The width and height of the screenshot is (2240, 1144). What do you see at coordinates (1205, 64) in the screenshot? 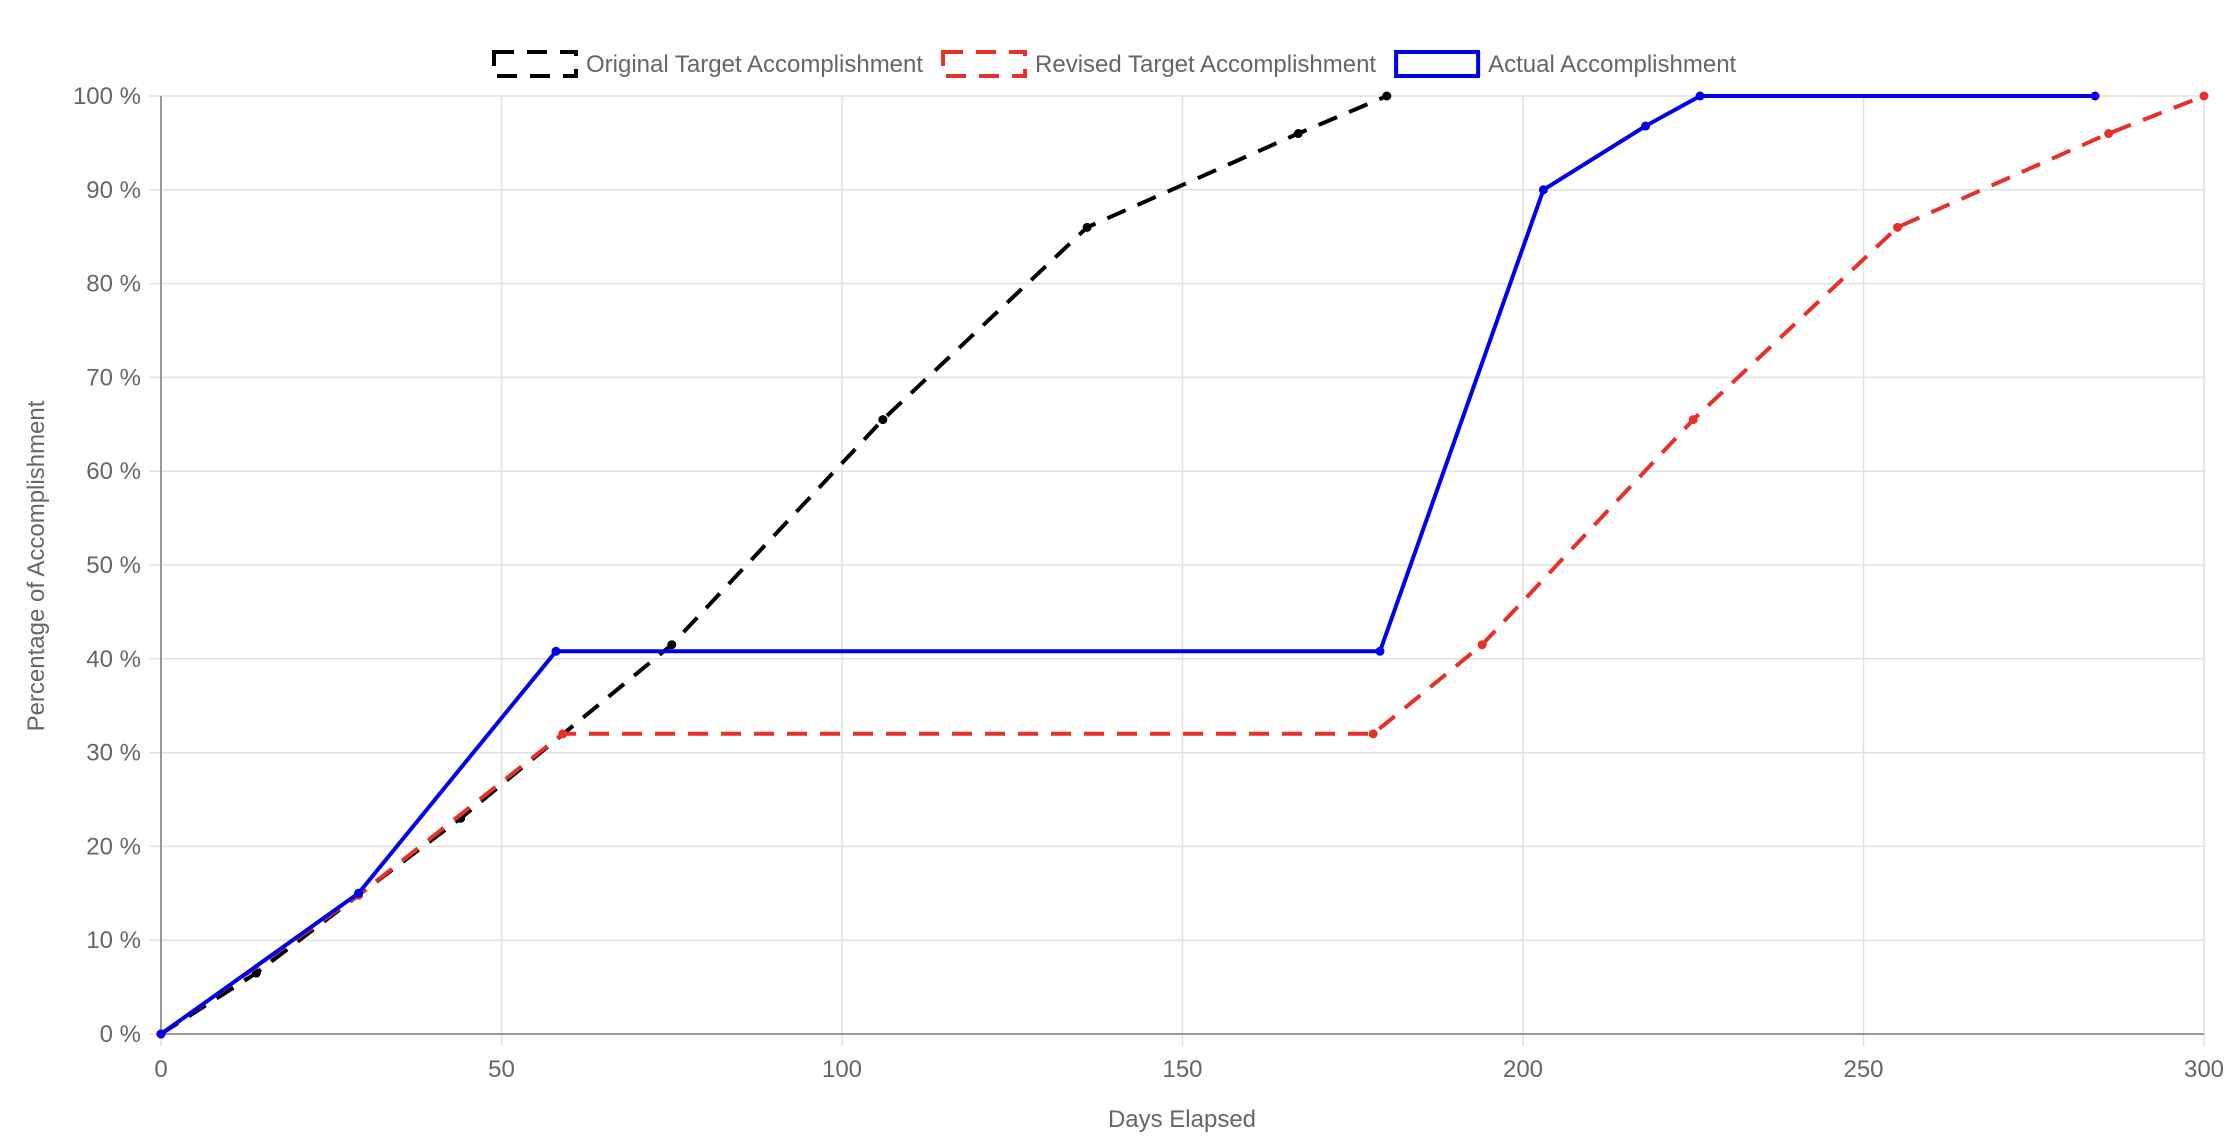
I see `legend-label: Revised Target Accomplishment` at bounding box center [1205, 64].